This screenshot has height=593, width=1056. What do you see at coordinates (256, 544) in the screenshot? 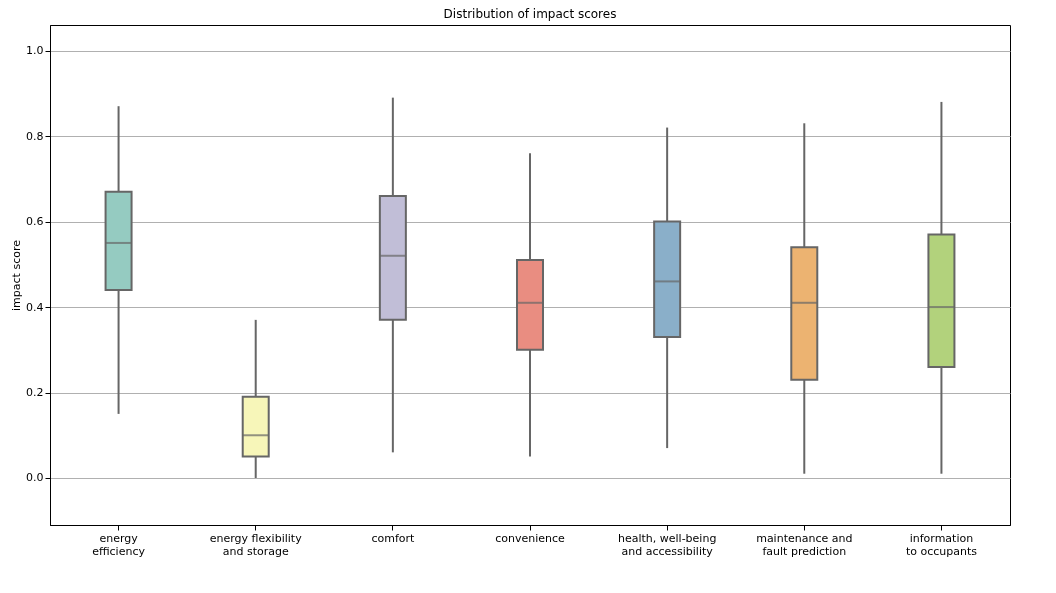
I see `x-tick-label: energy flexibility and storage` at bounding box center [256, 544].